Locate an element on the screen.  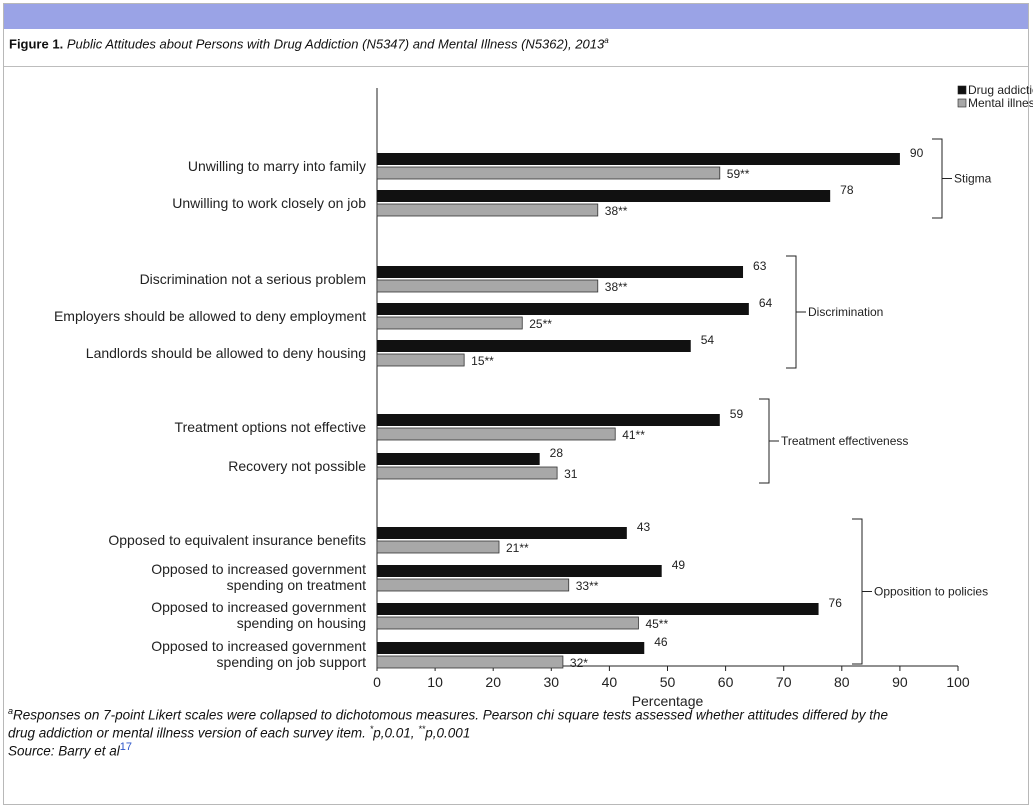
mental-value-label: 59** is located at coordinates (738, 174).